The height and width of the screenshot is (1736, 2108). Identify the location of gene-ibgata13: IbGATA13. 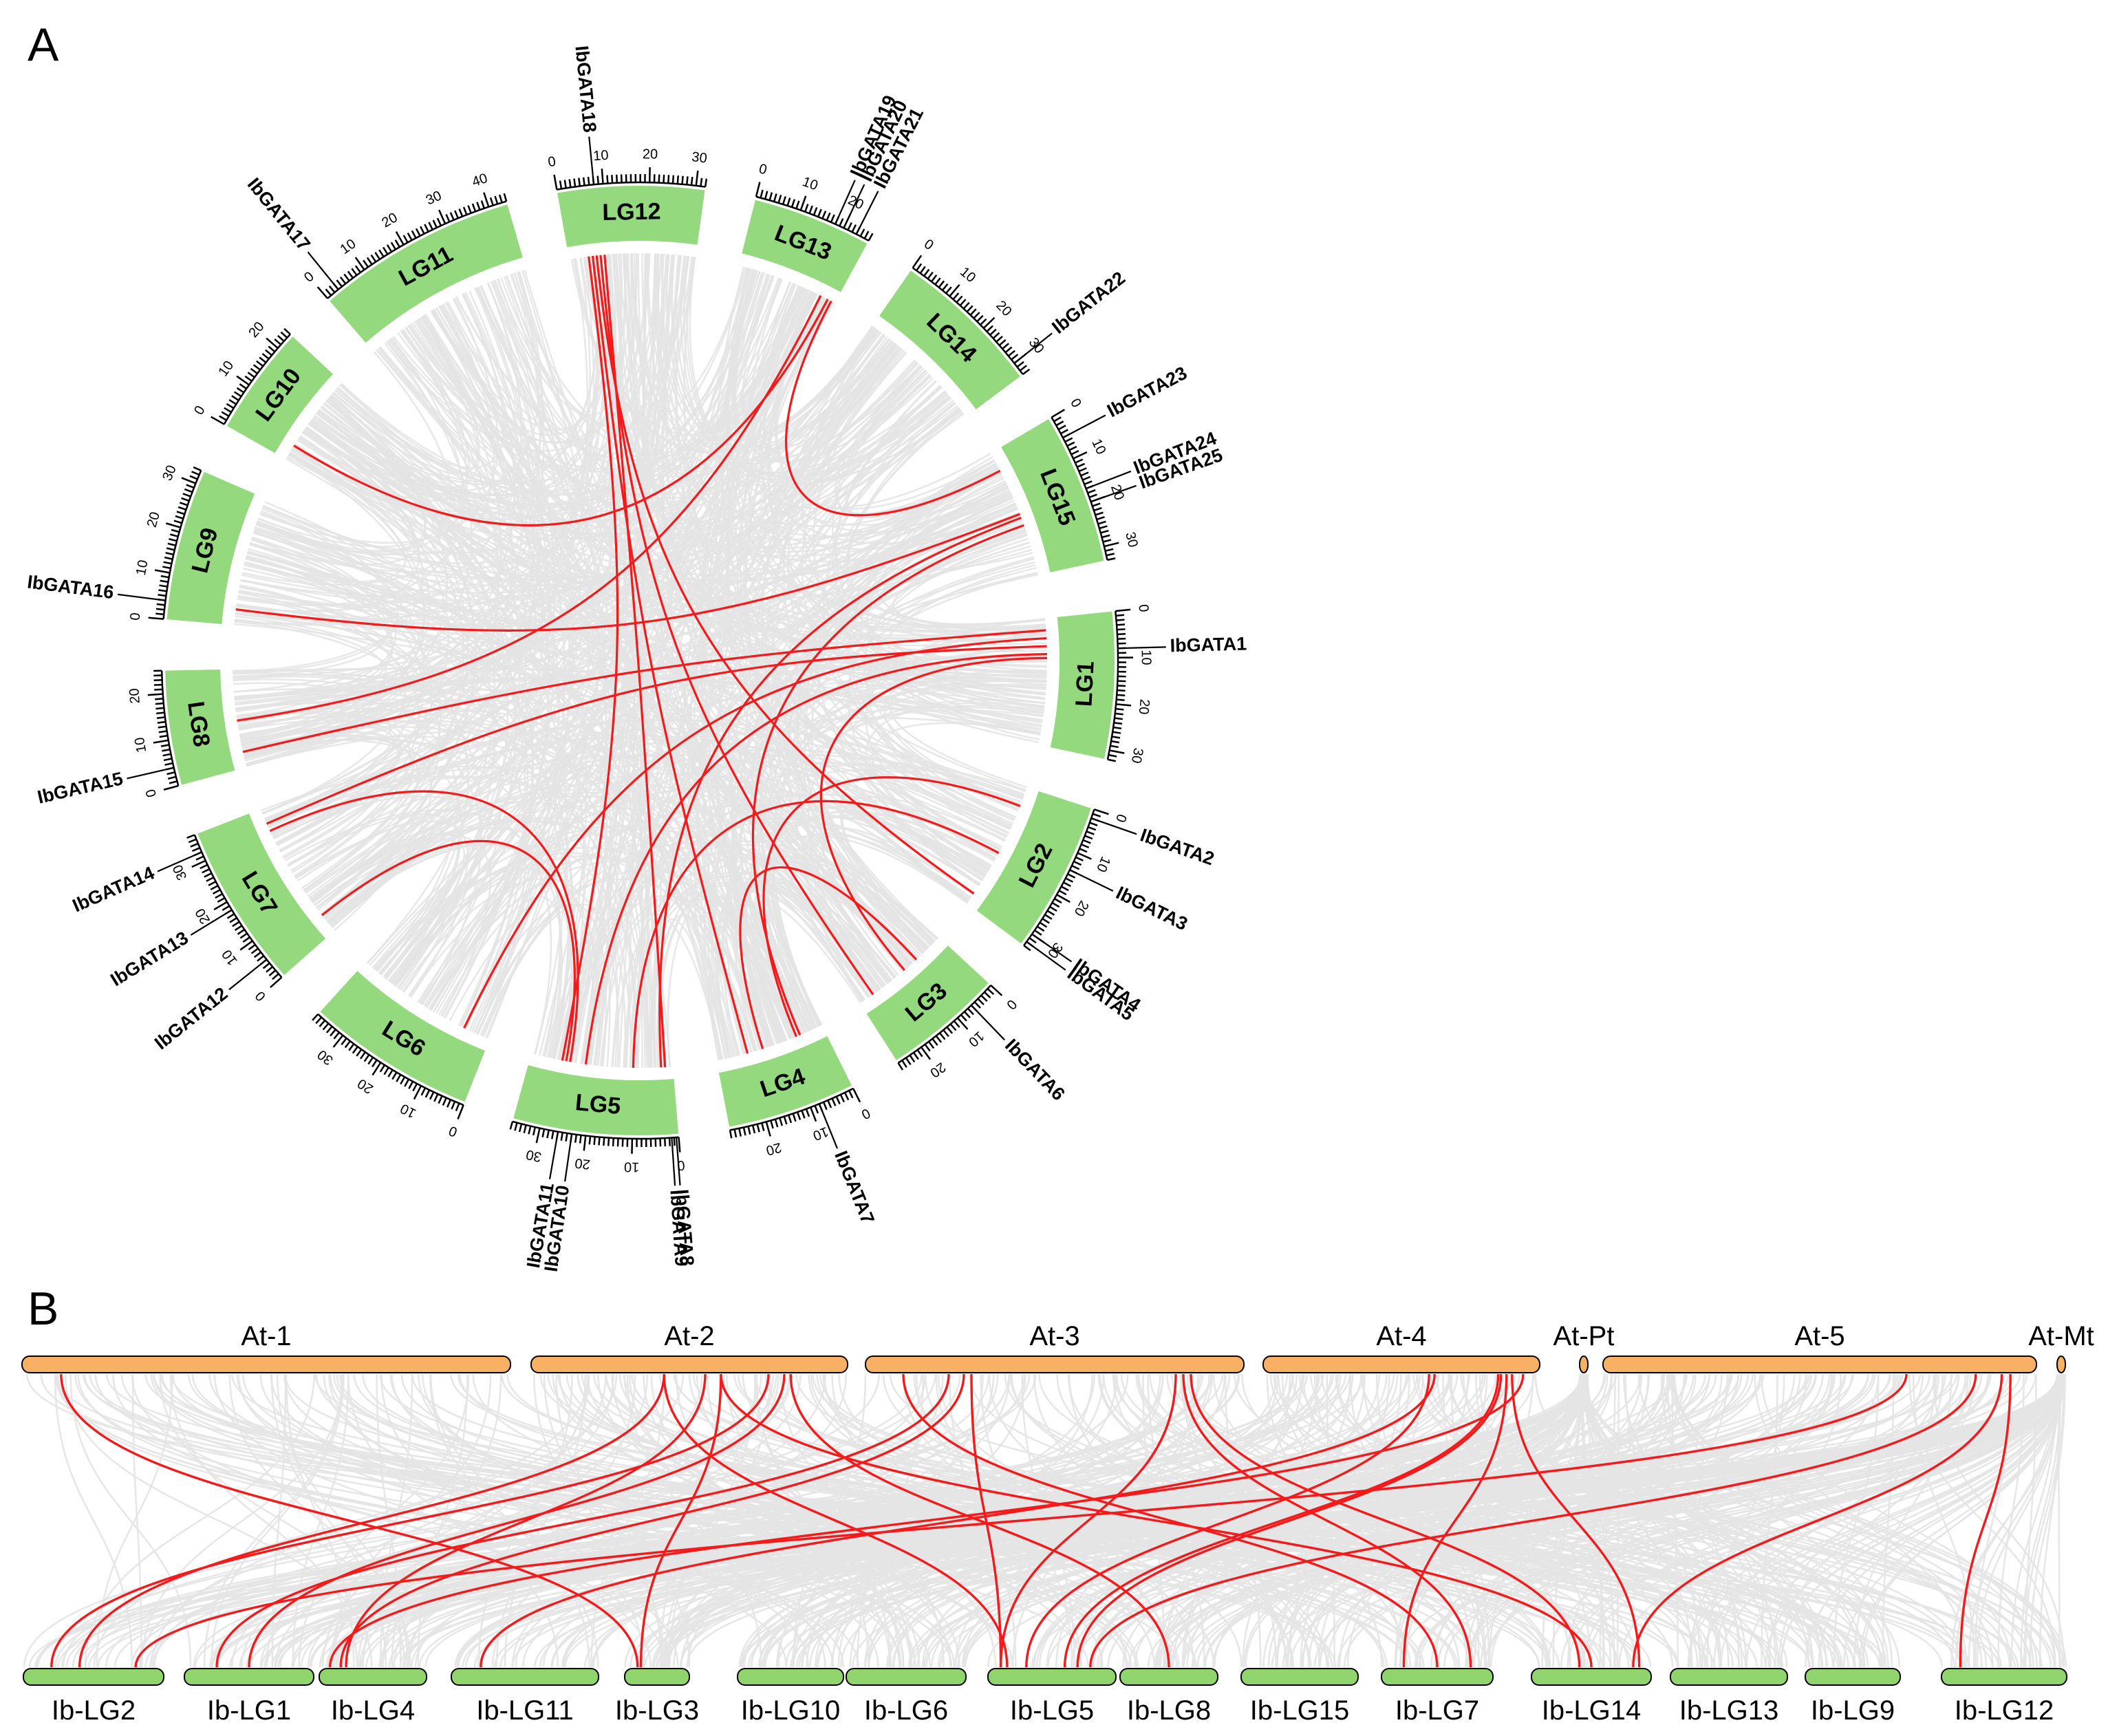
(170, 949).